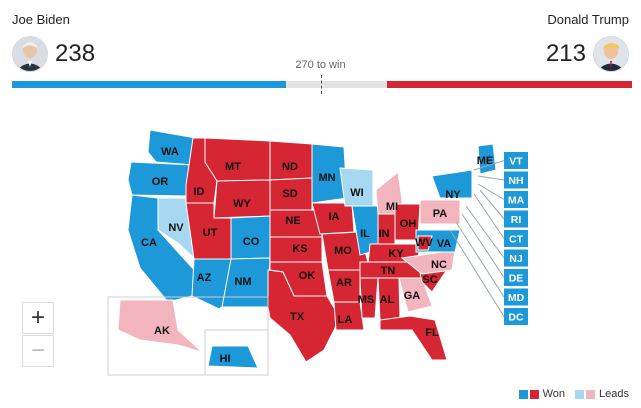  I want to click on map-legend: Won Leads, so click(573, 394).